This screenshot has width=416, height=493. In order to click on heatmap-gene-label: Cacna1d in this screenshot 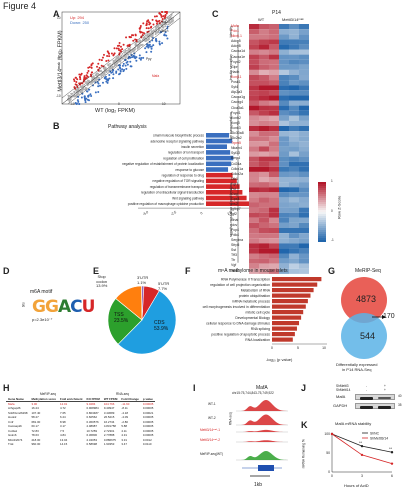, I will do `click(238, 51)`.